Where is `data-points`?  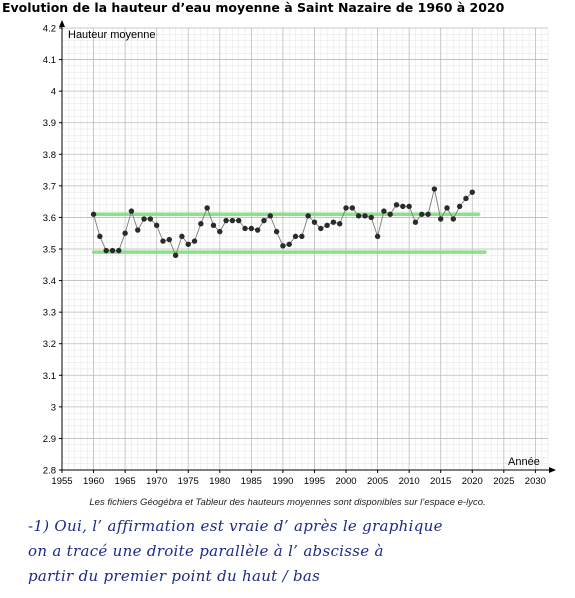 data-points is located at coordinates (282, 222).